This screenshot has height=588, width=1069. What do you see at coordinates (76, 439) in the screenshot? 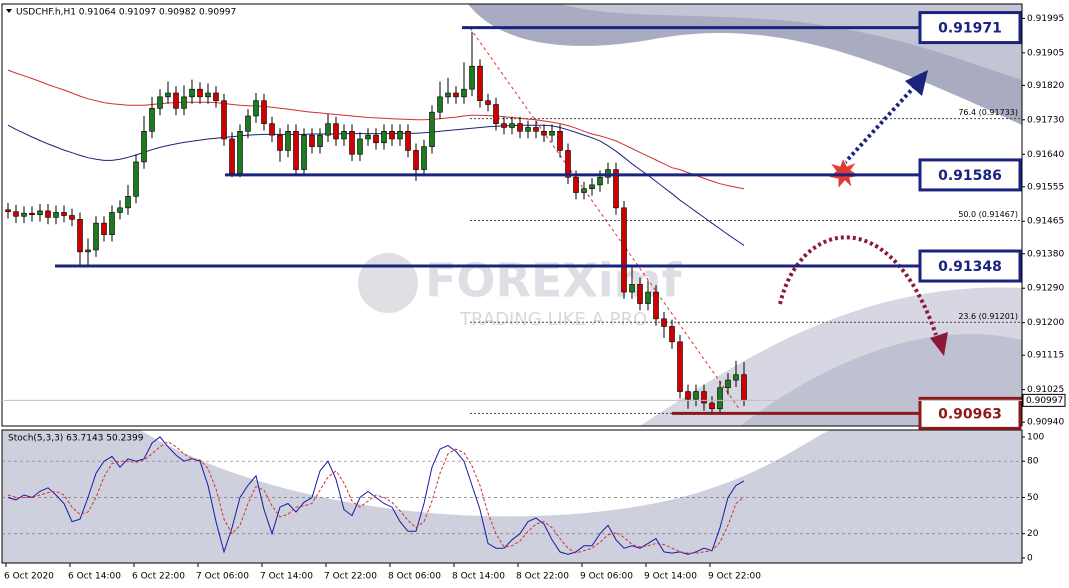
I see `stoch-title: Stoch(5,3,3) 63.7143 50.2399` at bounding box center [76, 439].